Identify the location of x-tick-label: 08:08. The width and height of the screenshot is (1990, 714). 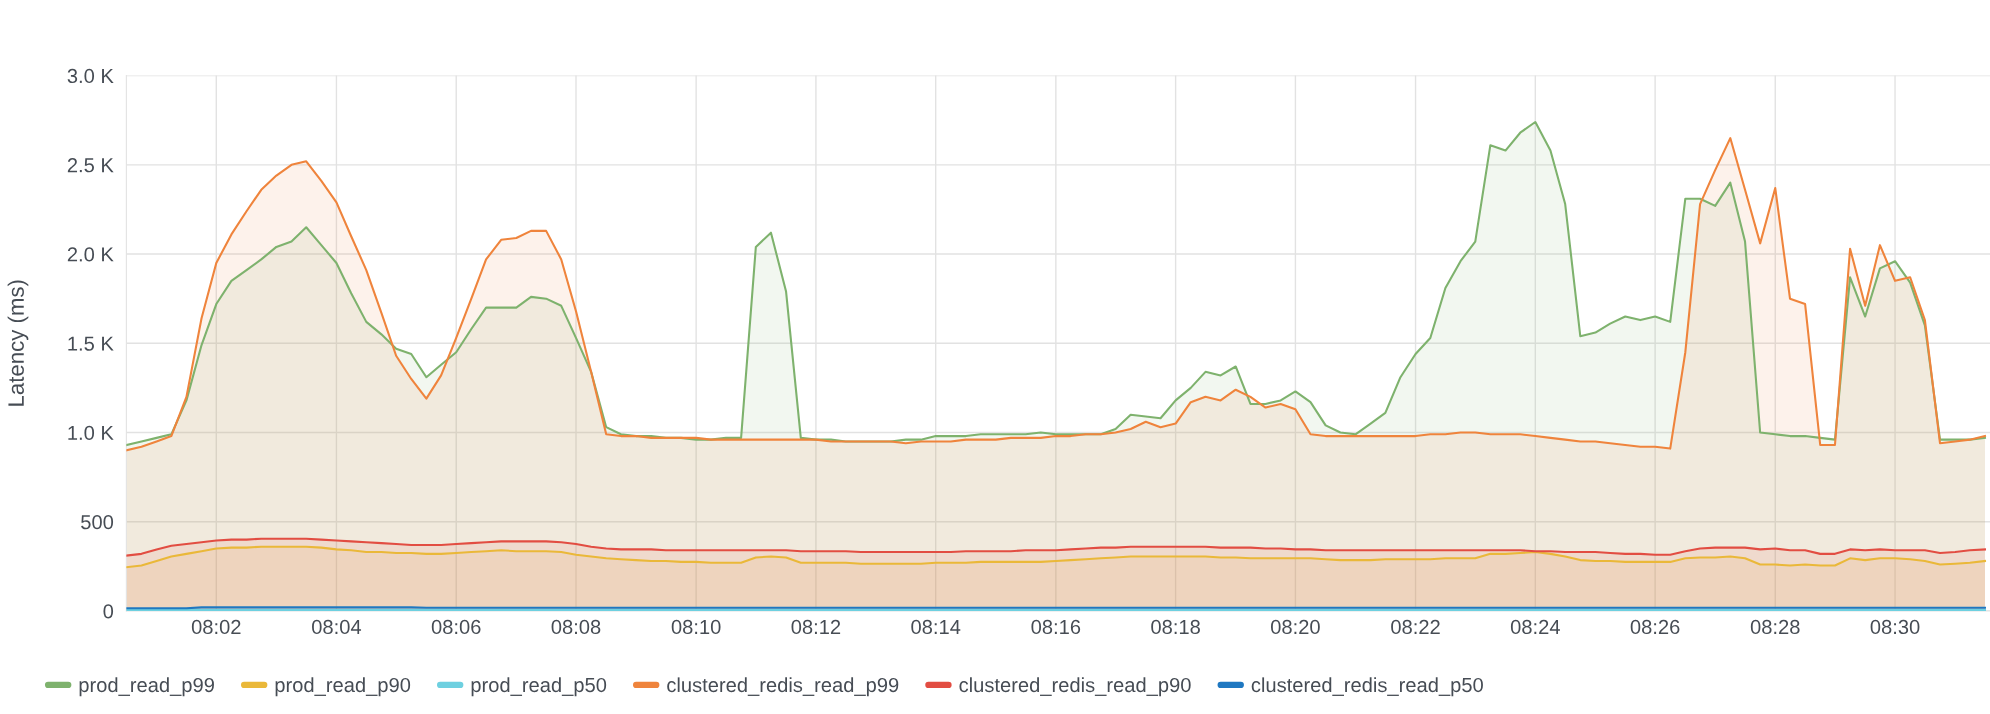
(576, 627).